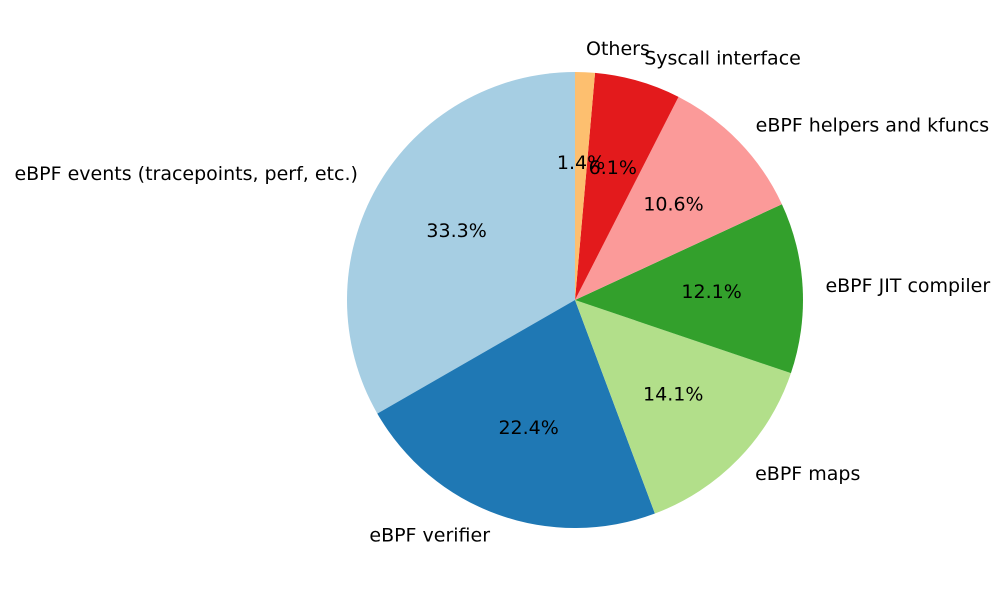 The height and width of the screenshot is (600, 1000). Describe the element at coordinates (711, 292) in the screenshot. I see `value-label: 12.1%` at that location.